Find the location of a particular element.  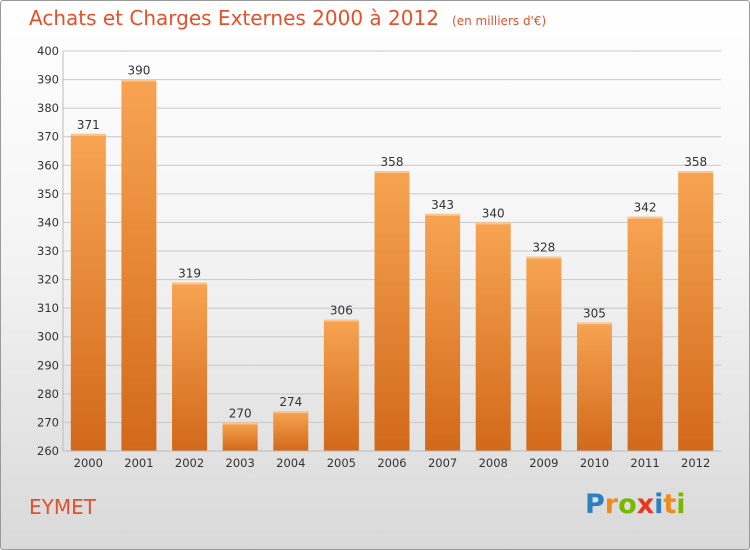

bar-value-label: 390 is located at coordinates (138, 71).